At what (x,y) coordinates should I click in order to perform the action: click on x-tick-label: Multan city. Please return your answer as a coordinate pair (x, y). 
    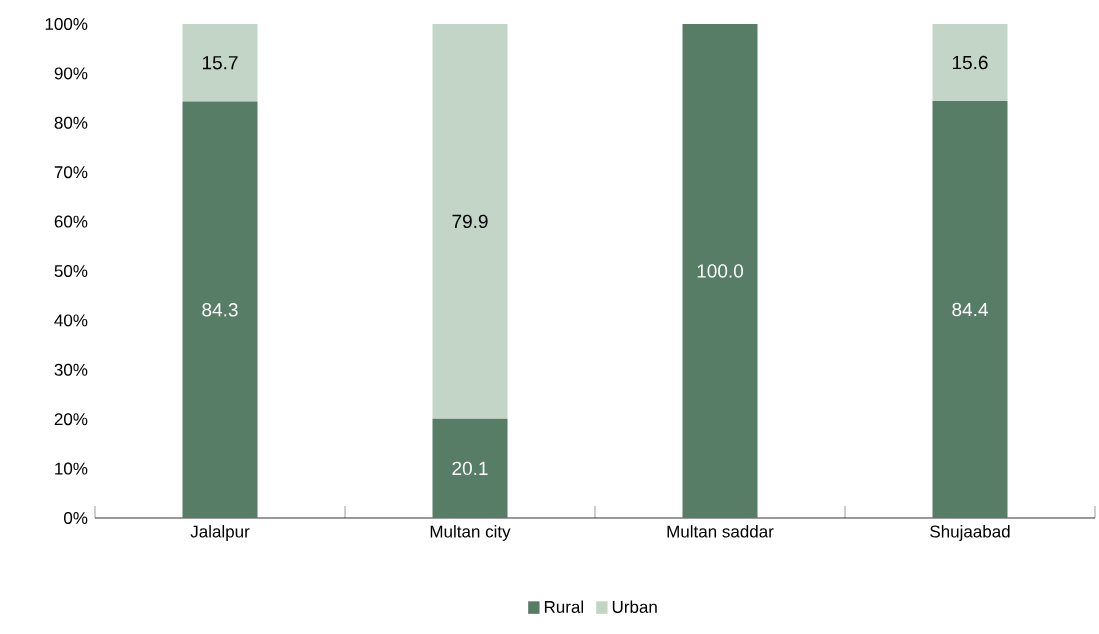
    Looking at the image, I should click on (470, 533).